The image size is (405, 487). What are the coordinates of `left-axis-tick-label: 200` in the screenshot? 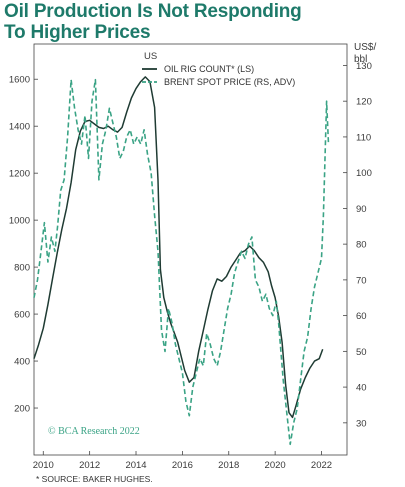 It's located at (22, 409).